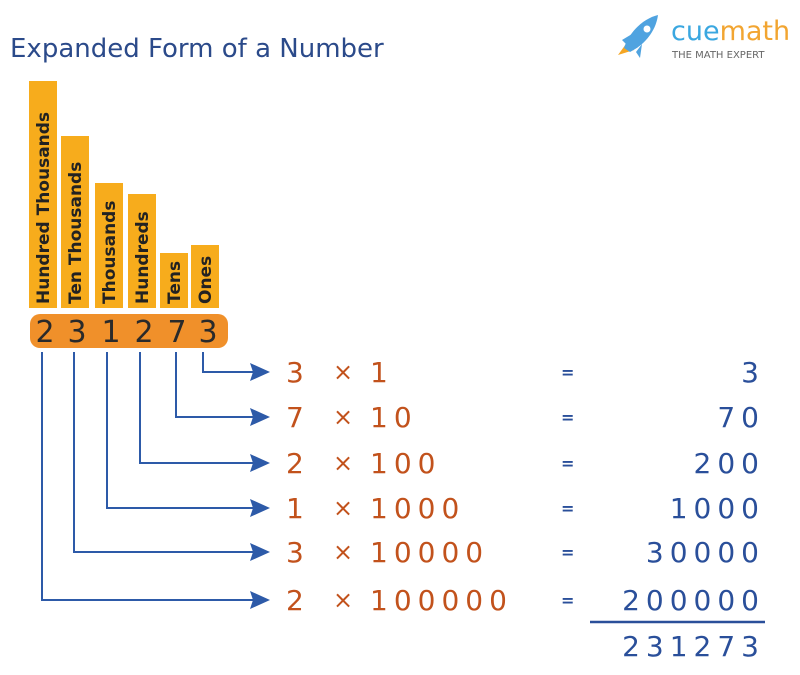 This screenshot has width=800, height=675. Describe the element at coordinates (405, 463) in the screenshot. I see `row-multiplier: 100` at that location.